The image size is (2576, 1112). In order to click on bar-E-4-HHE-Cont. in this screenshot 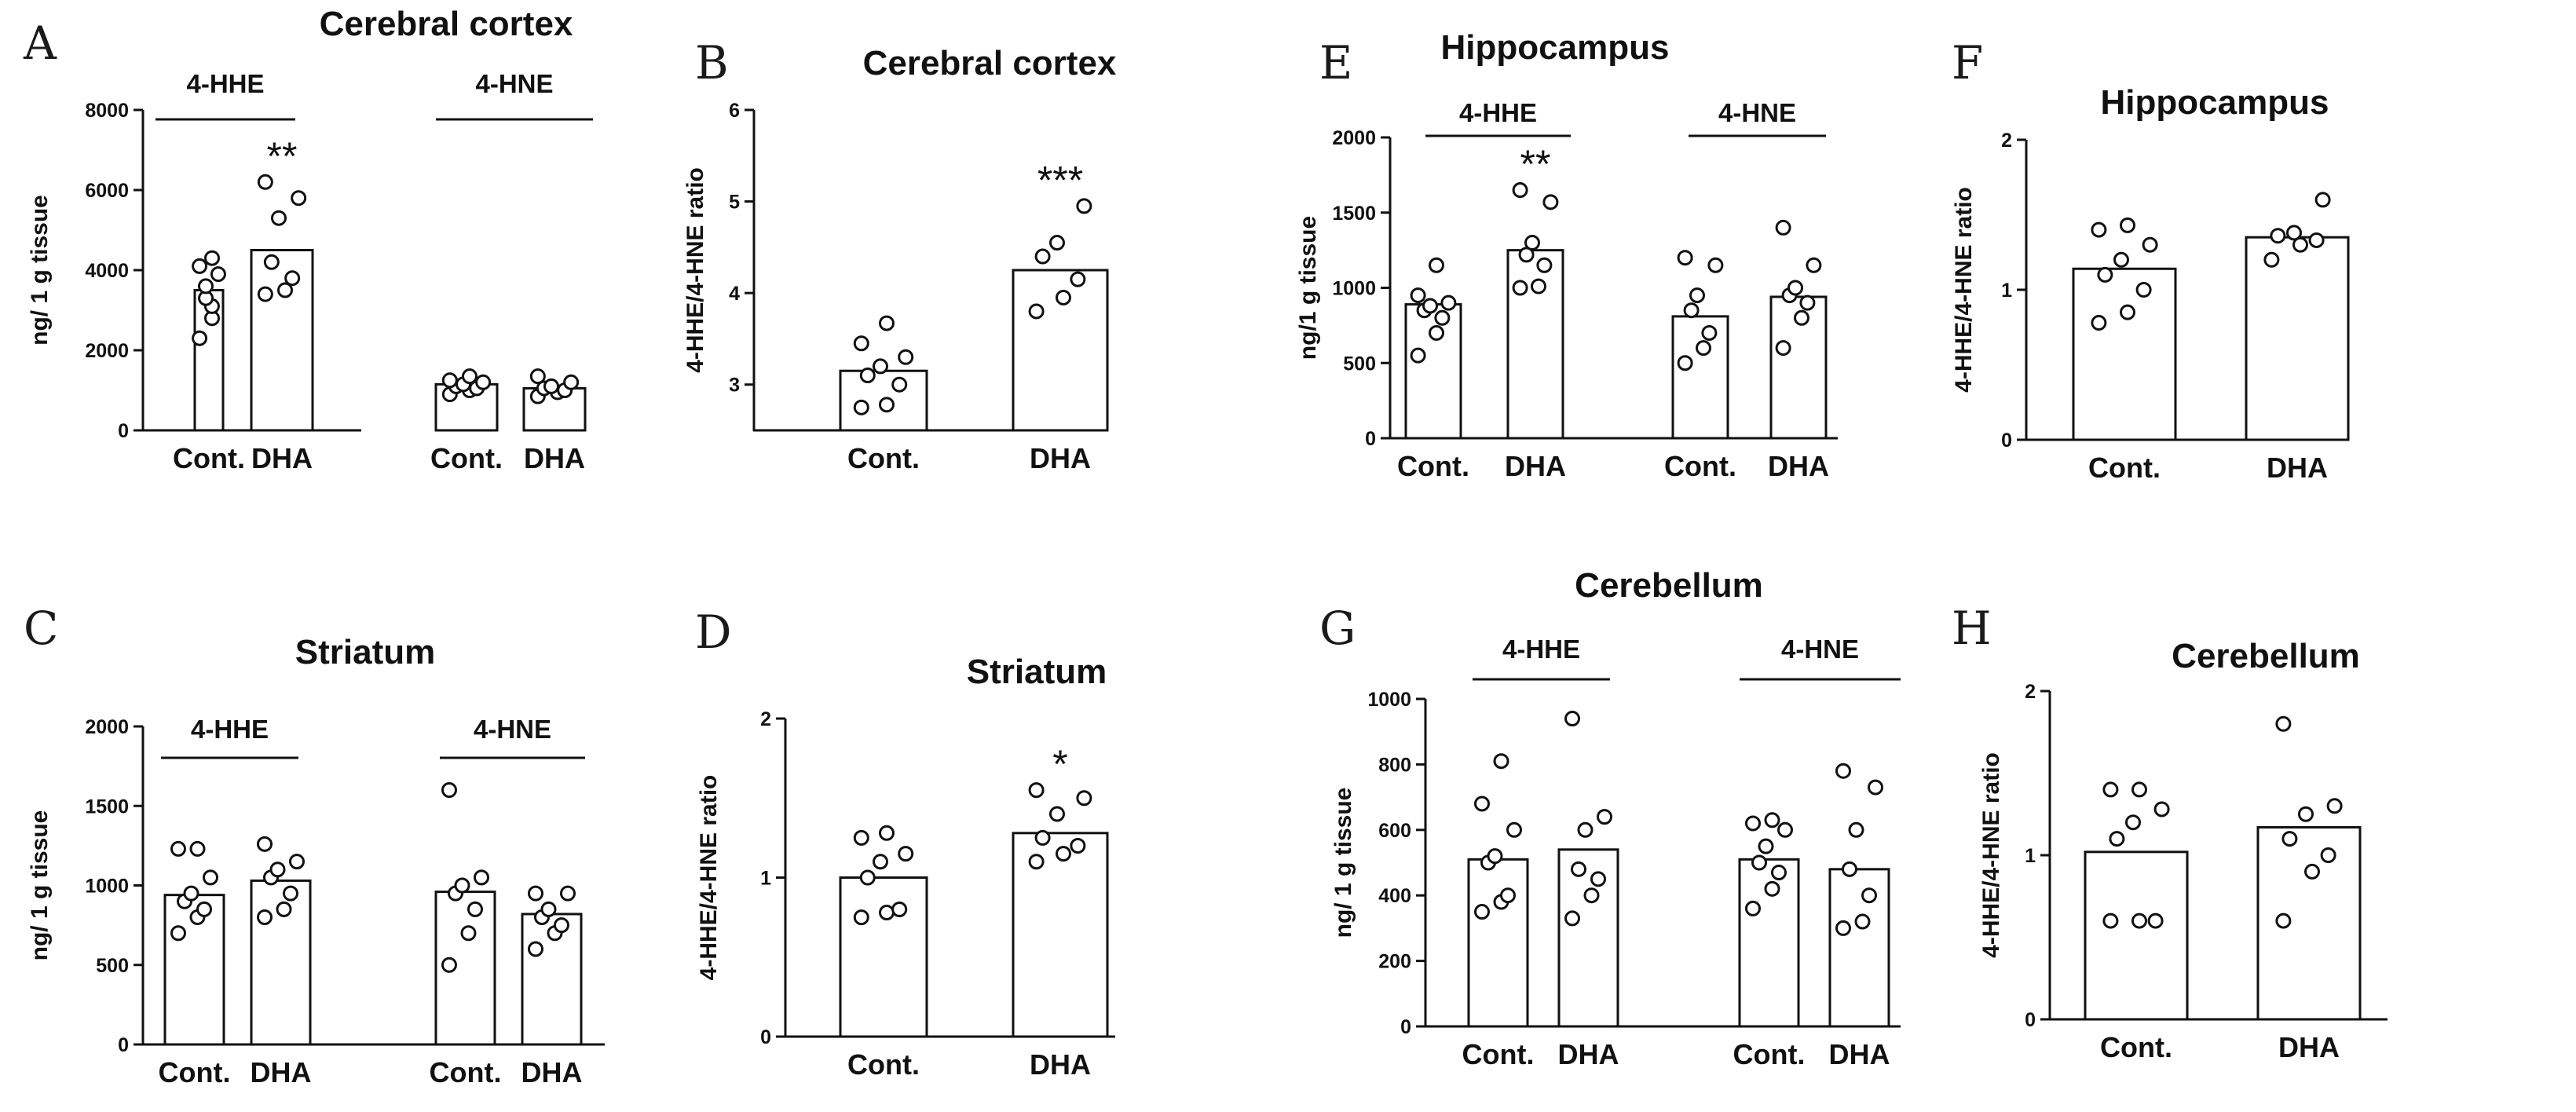, I will do `click(1433, 371)`.